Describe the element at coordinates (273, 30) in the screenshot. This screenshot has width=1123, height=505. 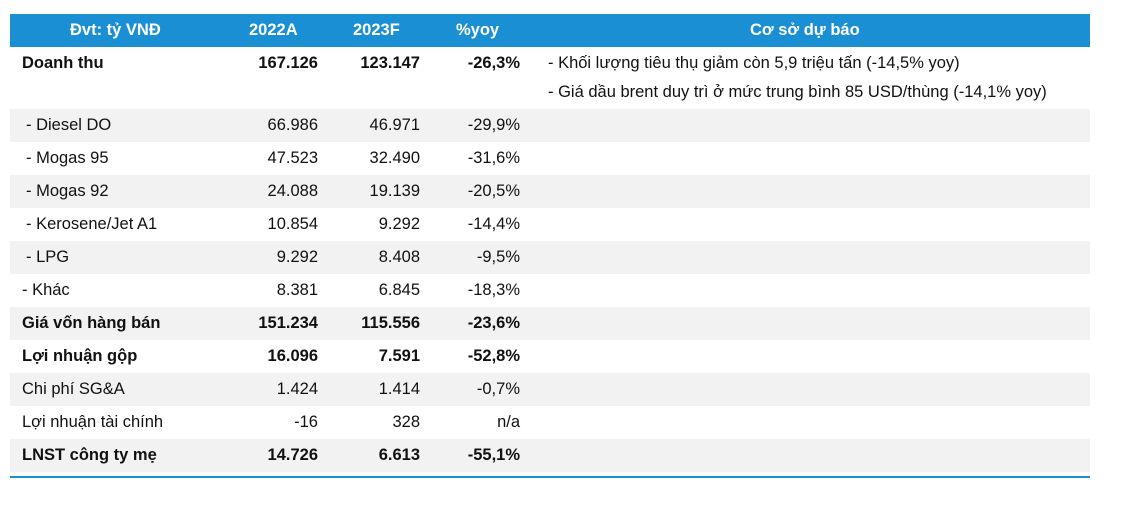
I see `header-2022a: 2022A` at that location.